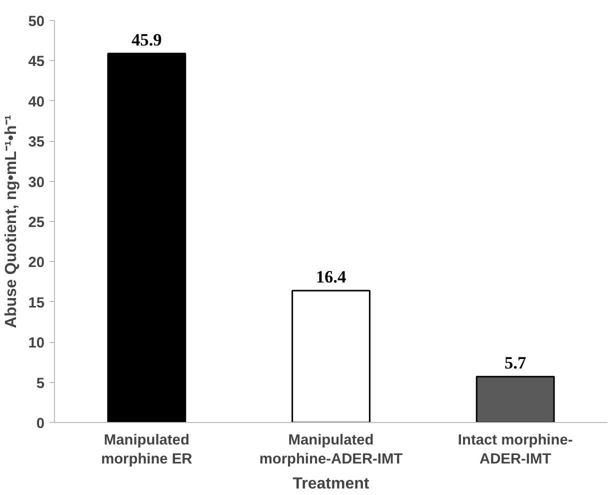 Image resolution: width=612 pixels, height=495 pixels. What do you see at coordinates (40, 424) in the screenshot?
I see `y-tick-label: 0` at bounding box center [40, 424].